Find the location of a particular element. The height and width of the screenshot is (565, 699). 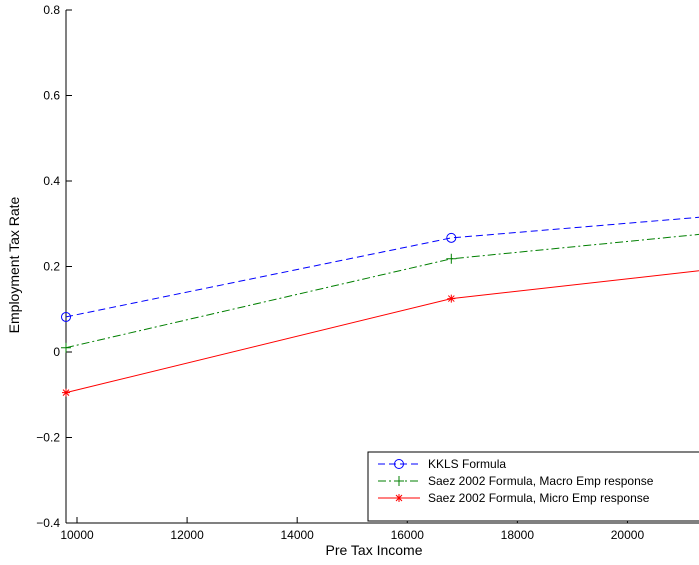

legend-box is located at coordinates (533, 486).